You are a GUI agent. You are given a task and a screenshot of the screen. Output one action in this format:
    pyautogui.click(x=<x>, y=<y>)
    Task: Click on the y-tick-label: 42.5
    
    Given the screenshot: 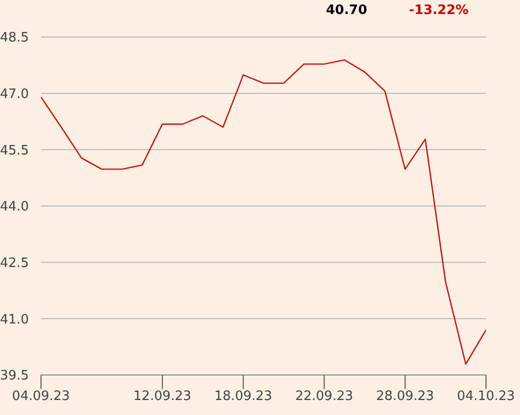 What is the action you would take?
    pyautogui.click(x=14, y=263)
    